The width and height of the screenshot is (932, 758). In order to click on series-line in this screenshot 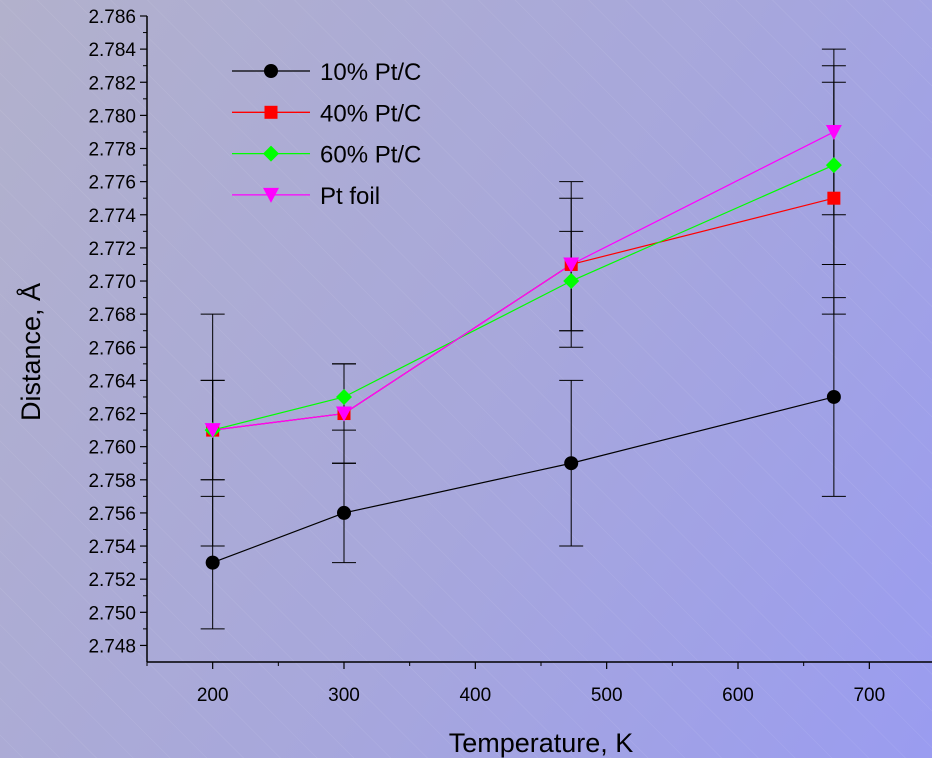, I will do `click(523, 480)`.